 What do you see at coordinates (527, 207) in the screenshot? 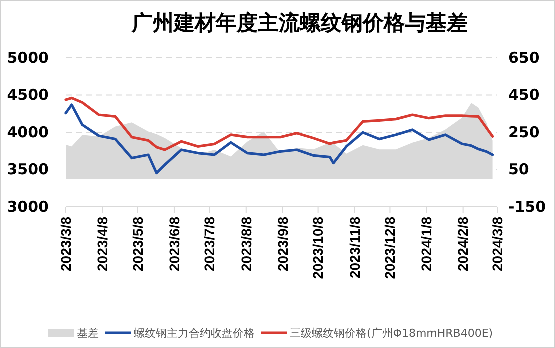
I see `y2-tick-label: -150` at bounding box center [527, 207].